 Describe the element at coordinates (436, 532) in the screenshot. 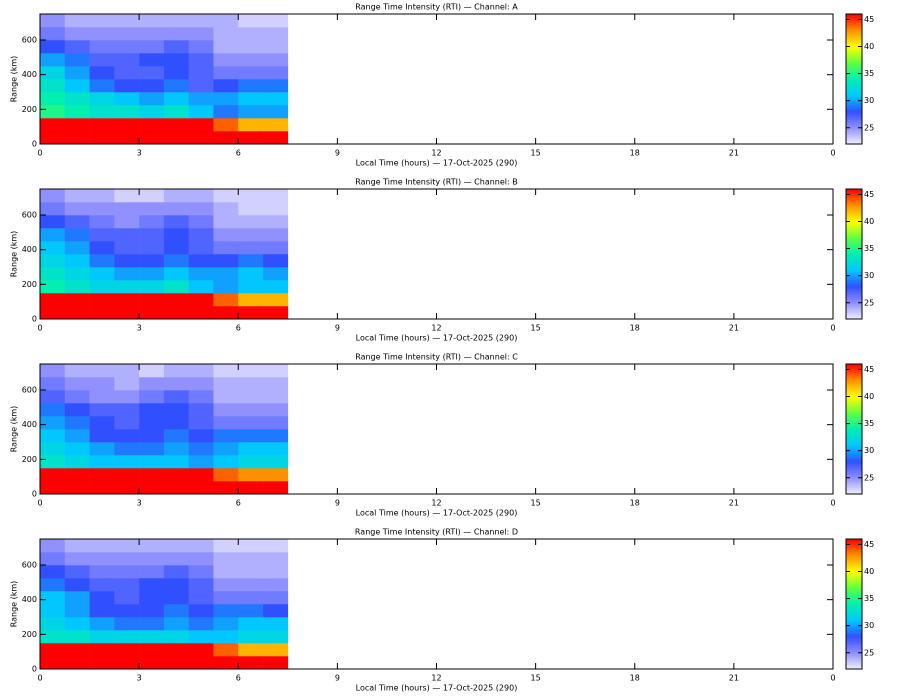

I see `panel-title: Range Time Intensity (RTI) — Channel: D` at that location.